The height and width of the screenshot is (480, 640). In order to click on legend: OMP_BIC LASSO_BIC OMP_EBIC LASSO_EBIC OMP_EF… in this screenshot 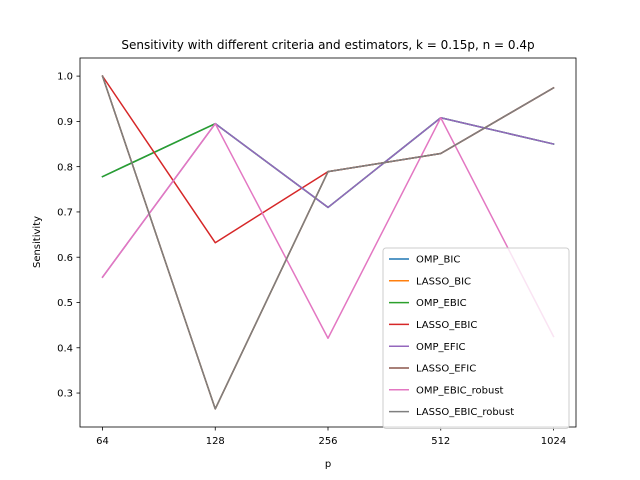, I will do `click(476, 338)`.